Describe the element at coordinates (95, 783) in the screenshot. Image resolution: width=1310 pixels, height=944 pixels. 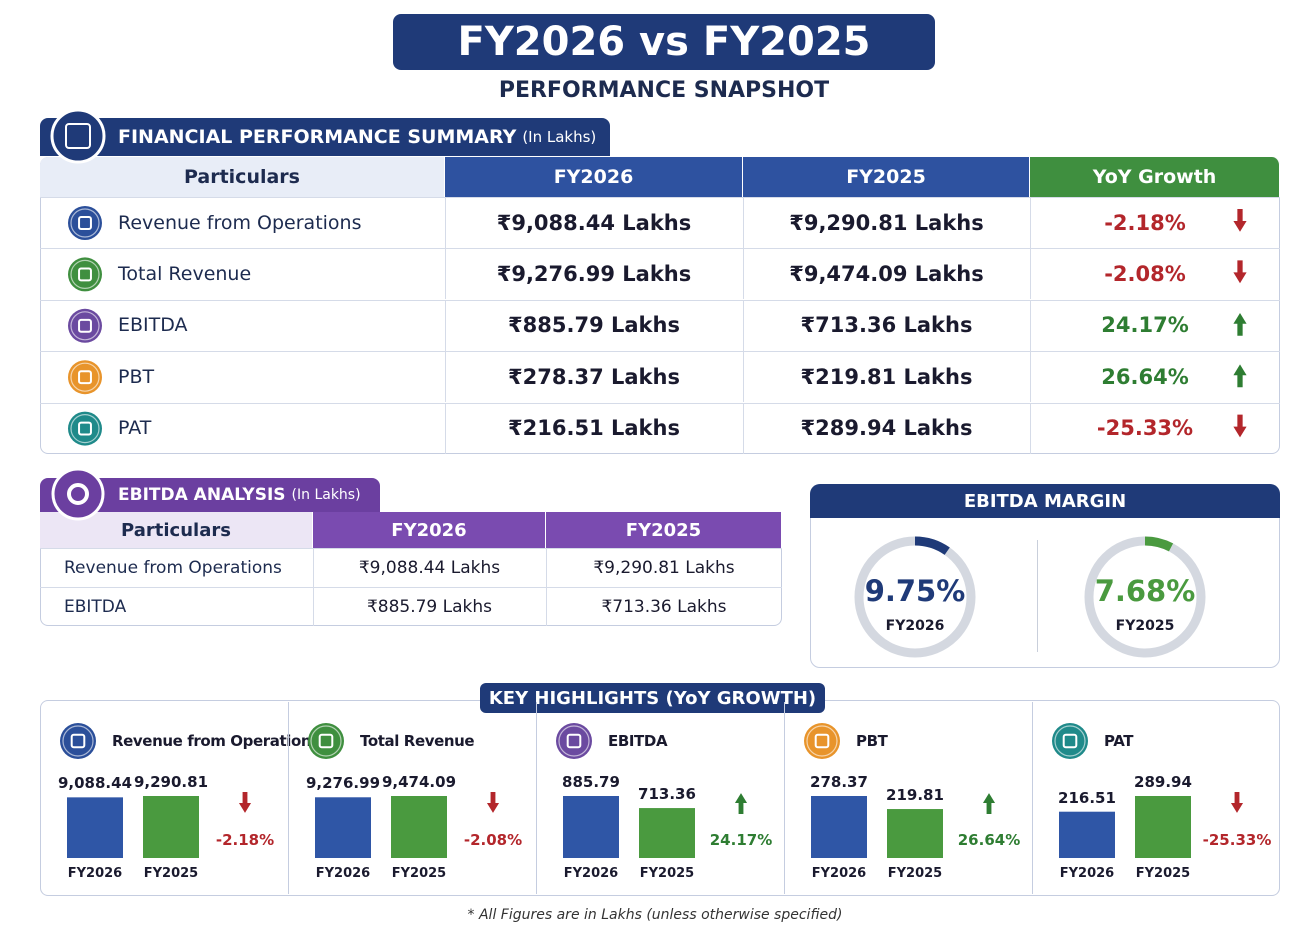
I see `bar-label: 9,088.44` at that location.